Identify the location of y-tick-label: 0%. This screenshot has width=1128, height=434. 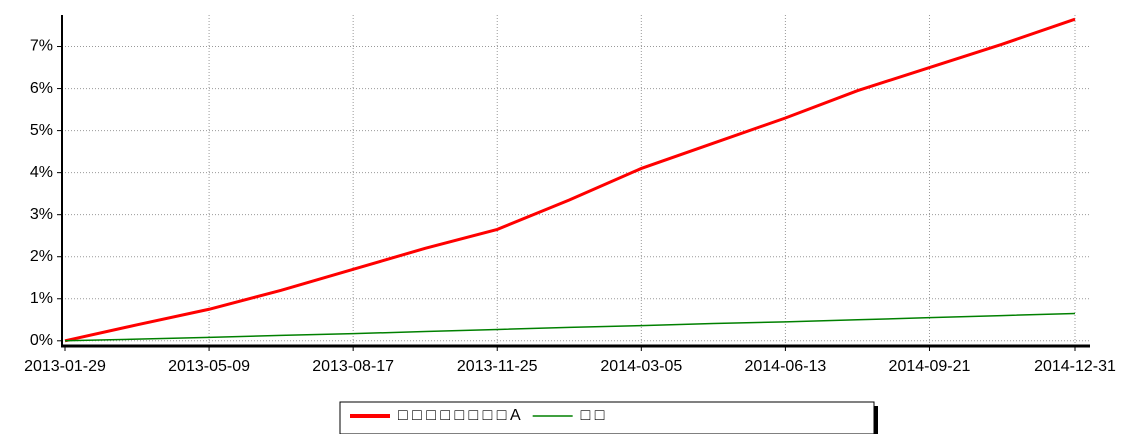
(41, 340).